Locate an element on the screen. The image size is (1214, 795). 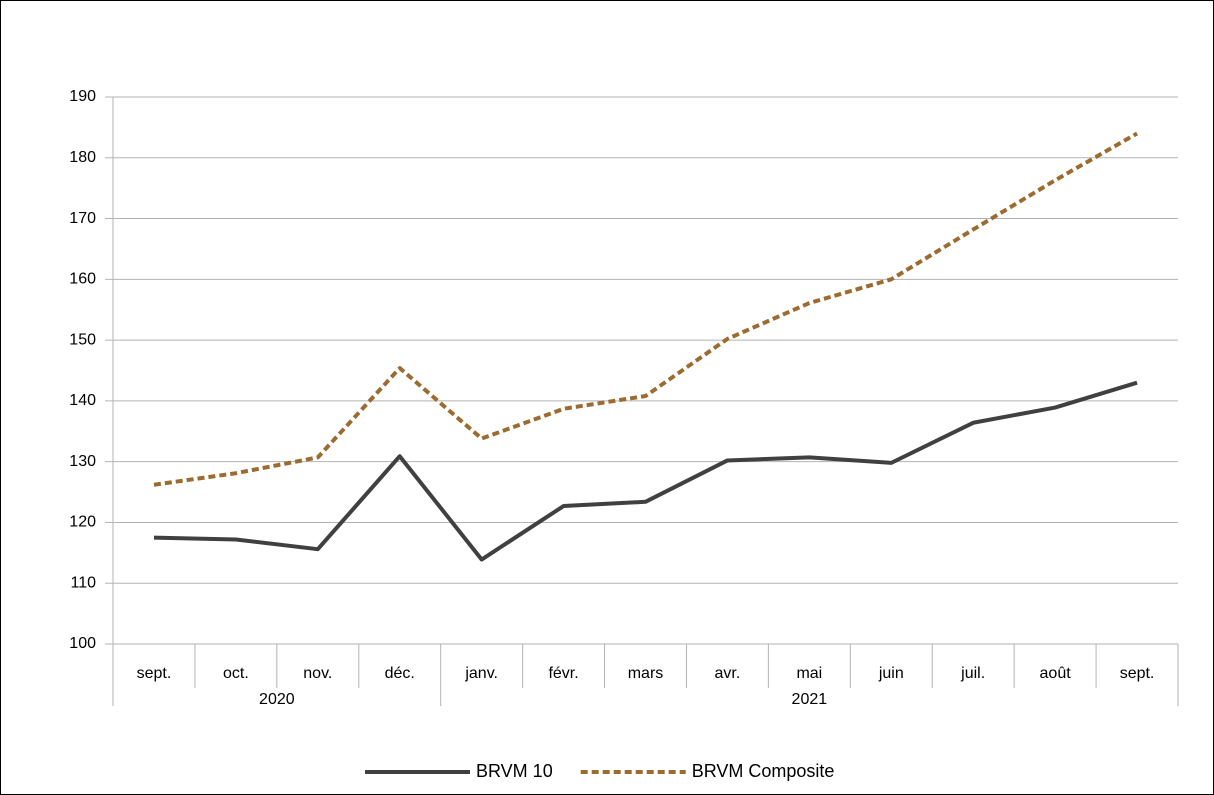
x-tick-label: juil. is located at coordinates (972, 673).